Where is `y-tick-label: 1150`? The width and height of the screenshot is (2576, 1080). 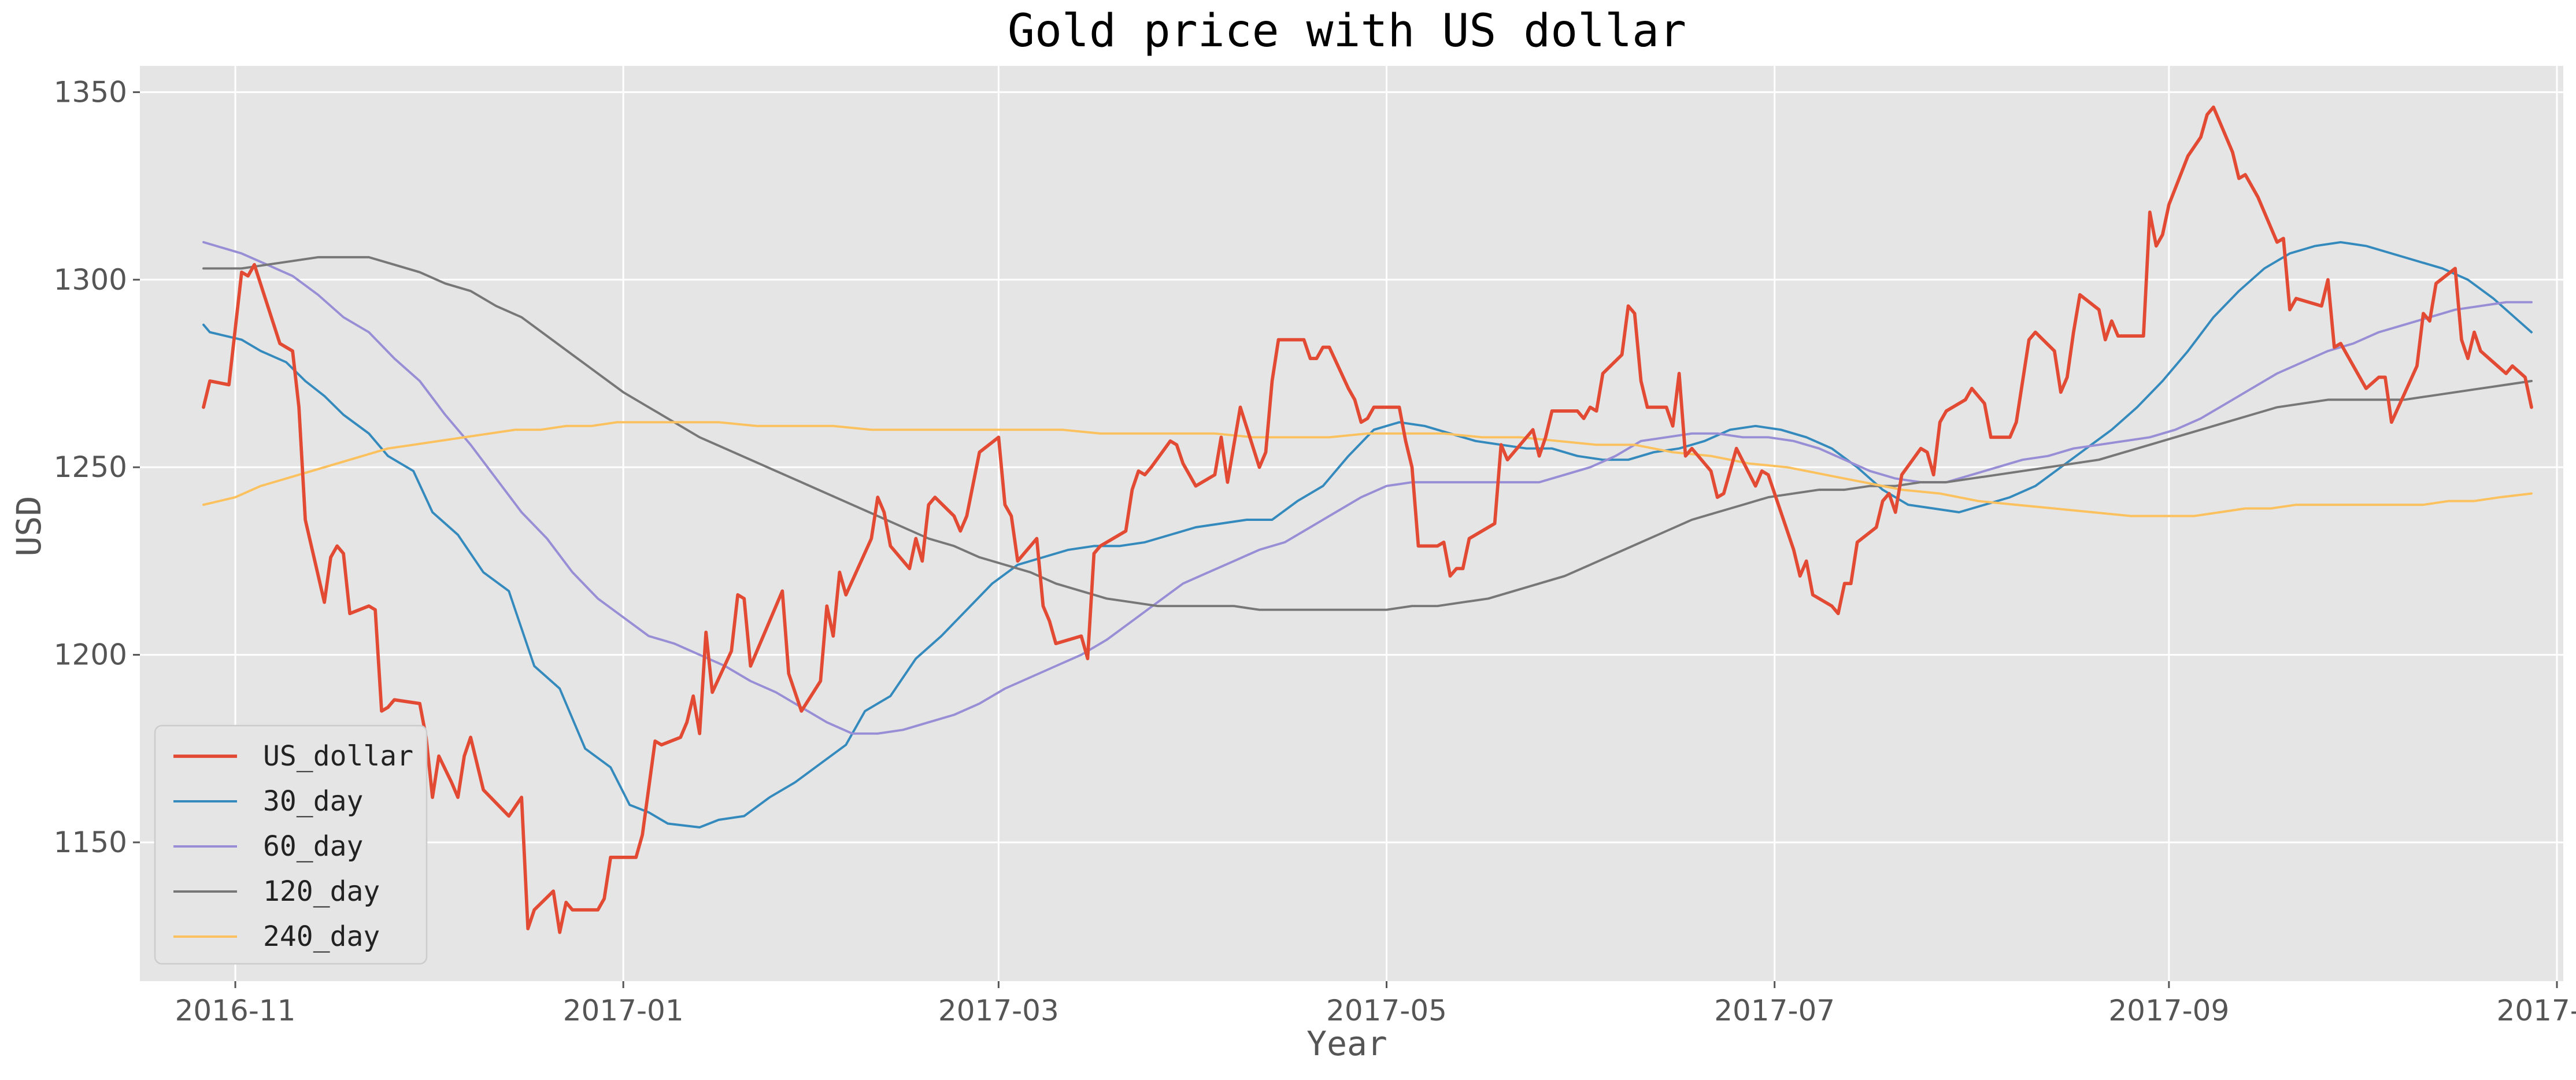
y-tick-label: 1150 is located at coordinates (90, 843).